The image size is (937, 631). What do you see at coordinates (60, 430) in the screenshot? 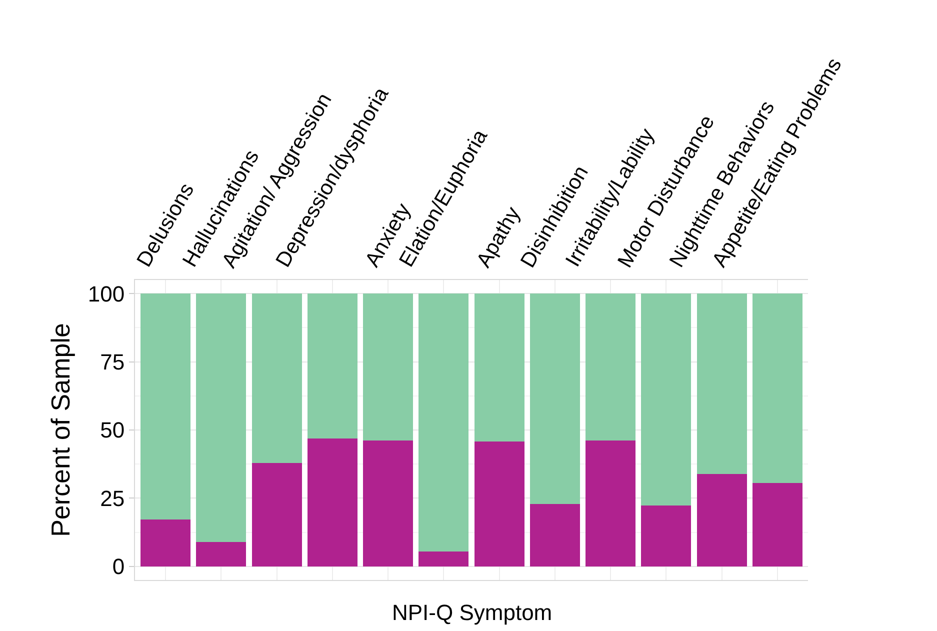
I see `y-axis-title: Percent of Sample` at bounding box center [60, 430].